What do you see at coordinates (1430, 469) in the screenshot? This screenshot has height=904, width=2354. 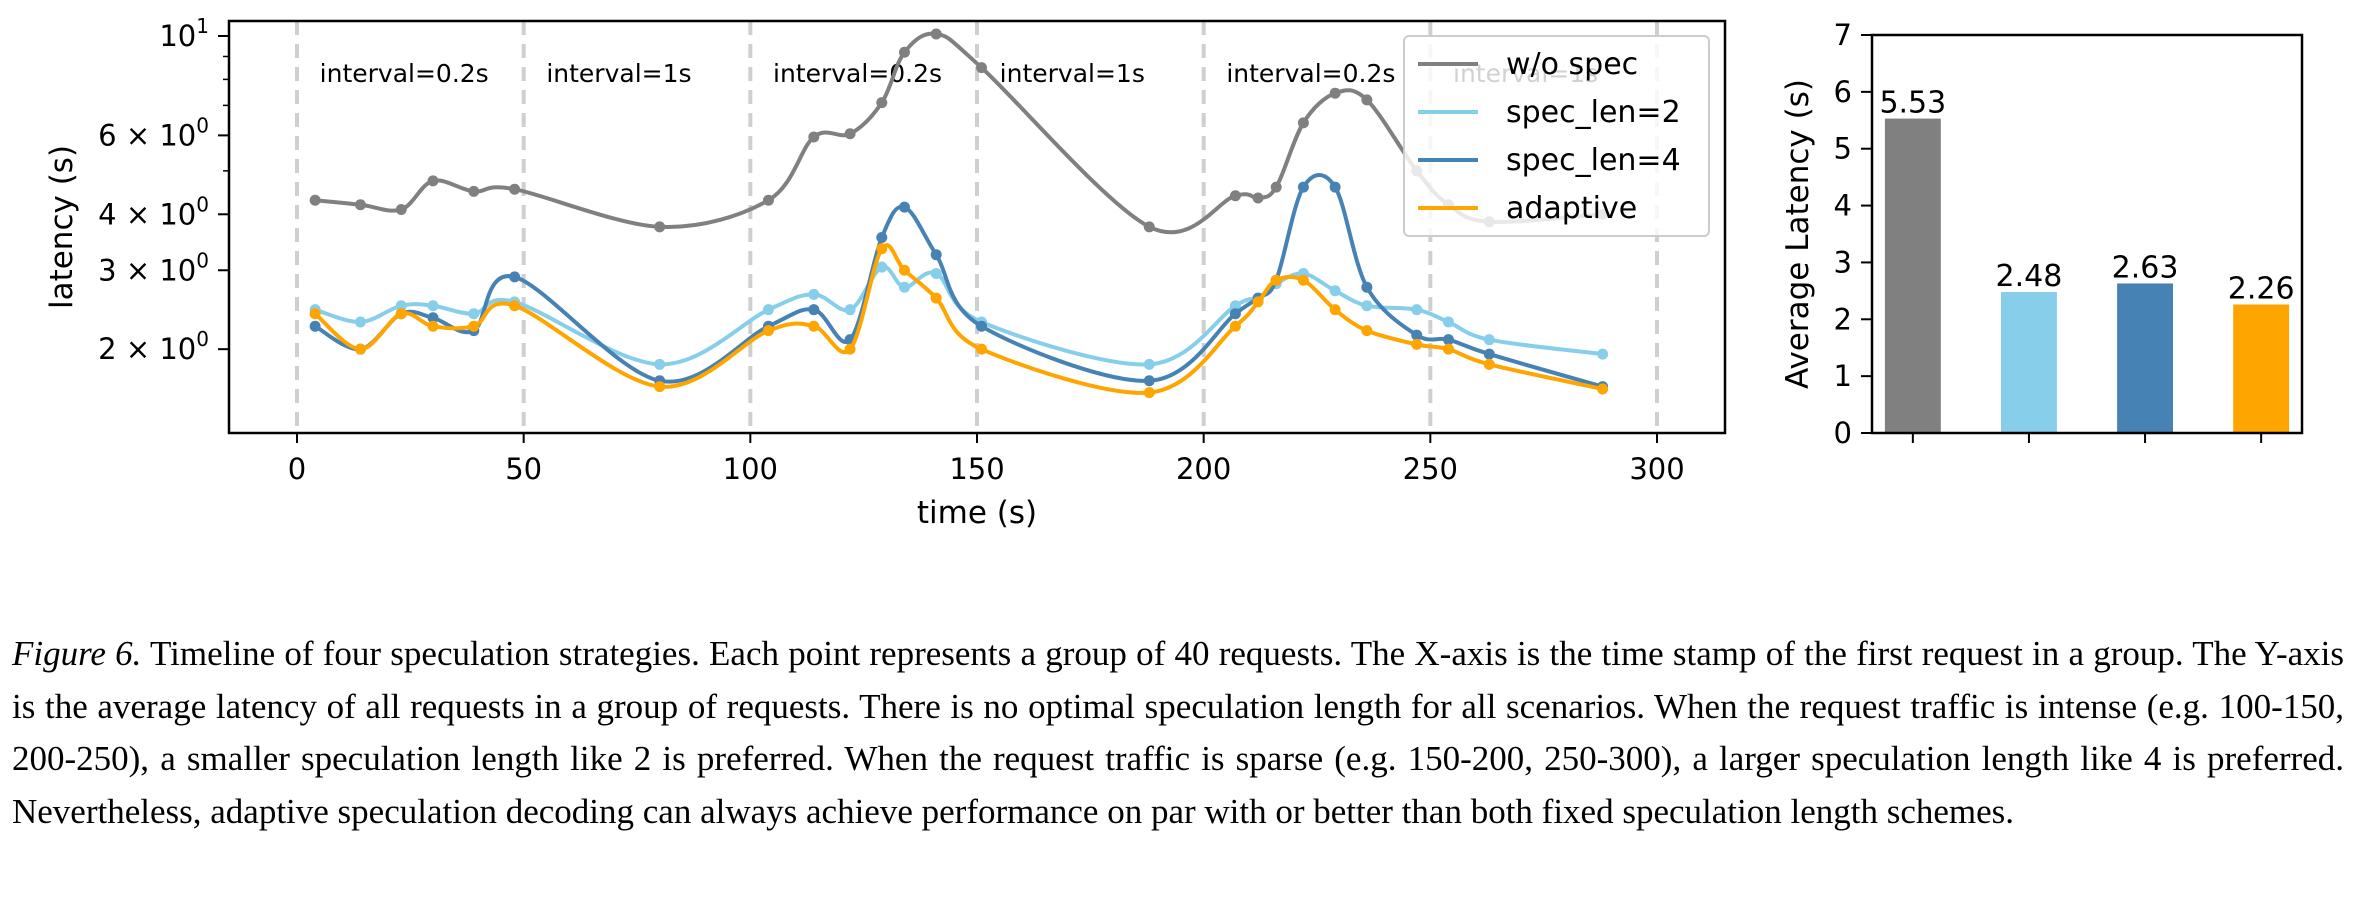 I see `x-tick-label: 250` at bounding box center [1430, 469].